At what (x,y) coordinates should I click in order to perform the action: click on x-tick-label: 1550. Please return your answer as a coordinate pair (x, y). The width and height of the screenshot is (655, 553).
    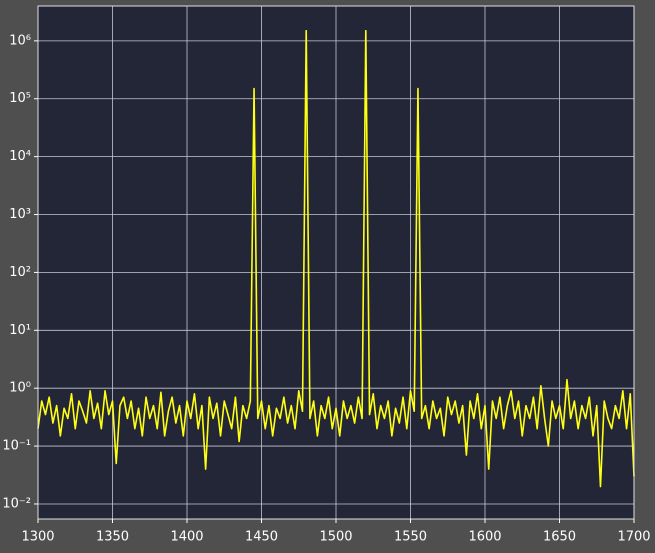
    Looking at the image, I should click on (410, 537).